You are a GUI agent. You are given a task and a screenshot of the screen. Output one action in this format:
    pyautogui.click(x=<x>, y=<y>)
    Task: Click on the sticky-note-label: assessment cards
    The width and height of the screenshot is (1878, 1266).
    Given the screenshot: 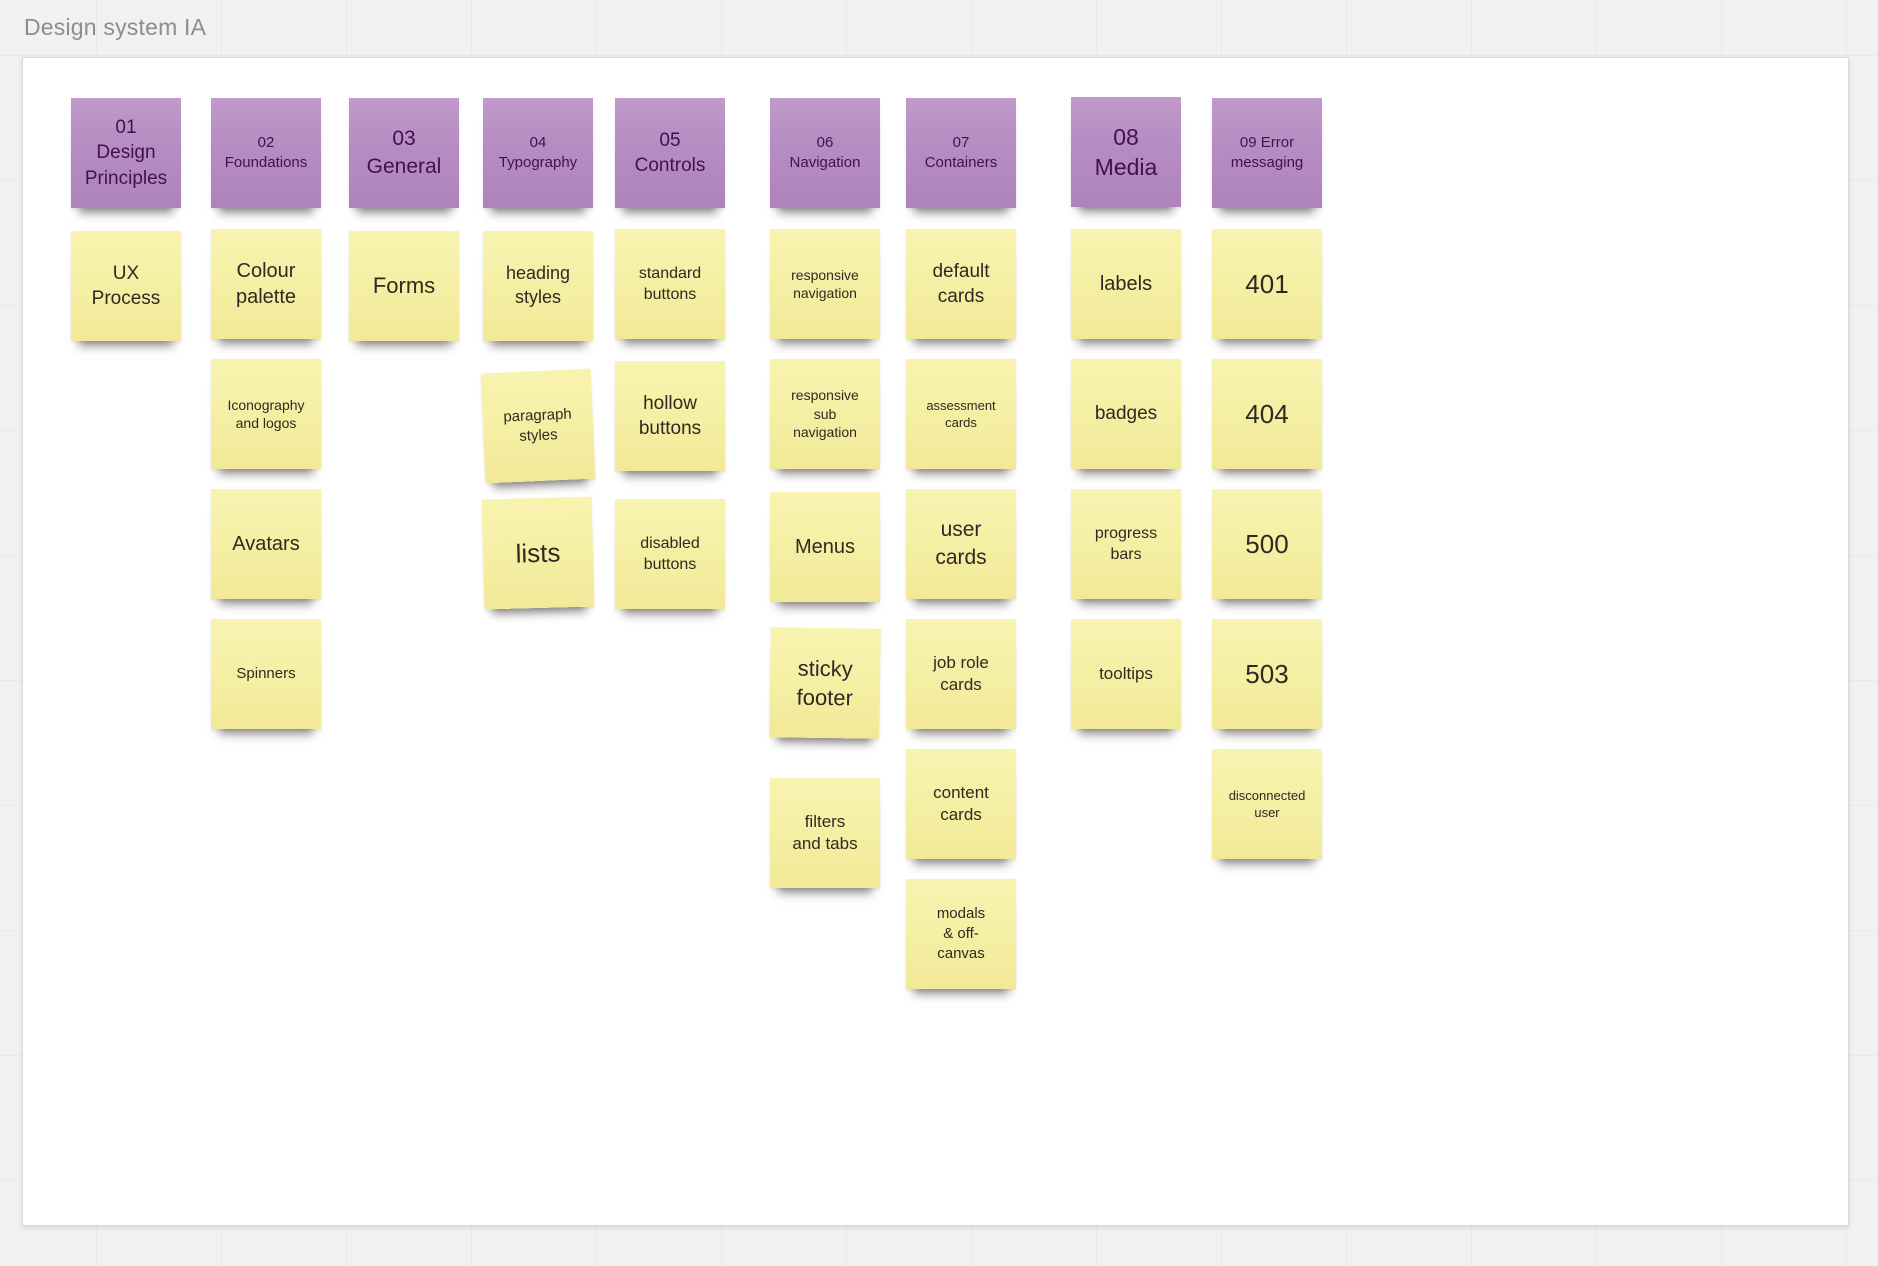 What is the action you would take?
    pyautogui.click(x=961, y=413)
    